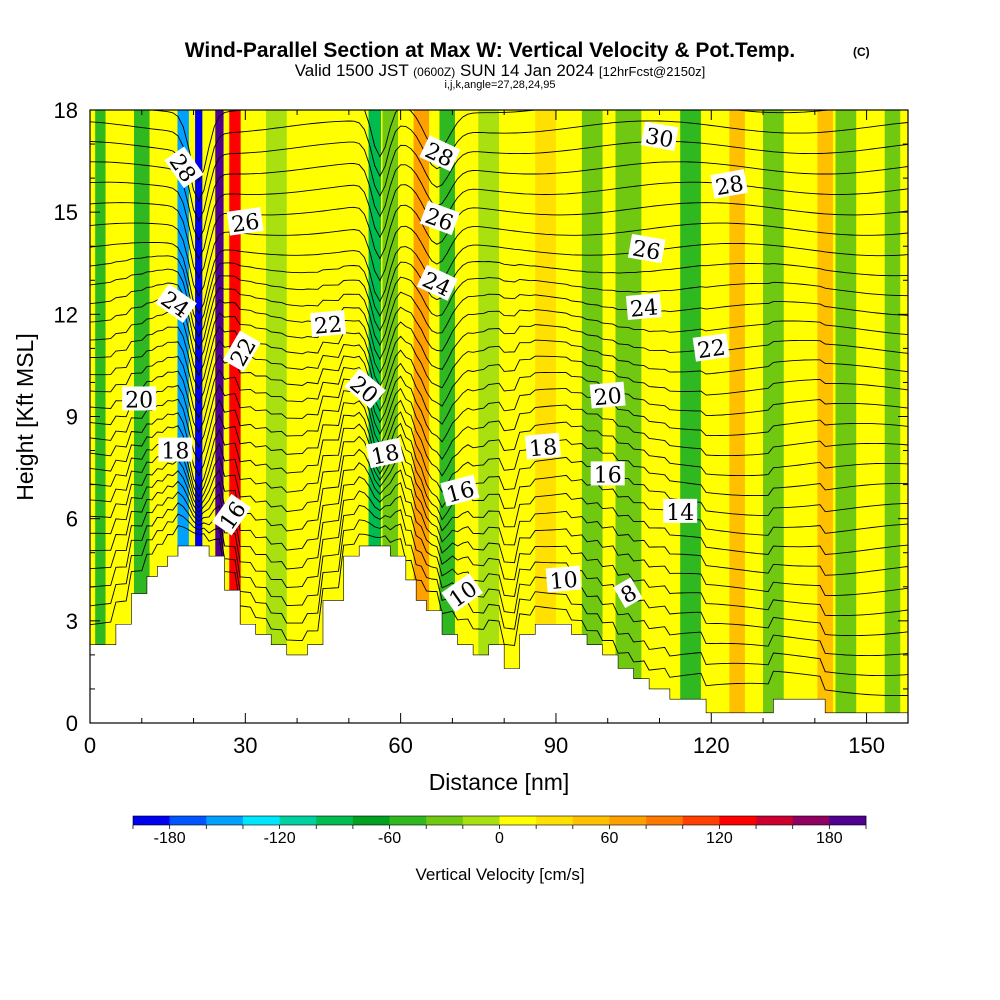 The width and height of the screenshot is (1000, 1000). I want to click on y-tick-label: 9, so click(72, 417).